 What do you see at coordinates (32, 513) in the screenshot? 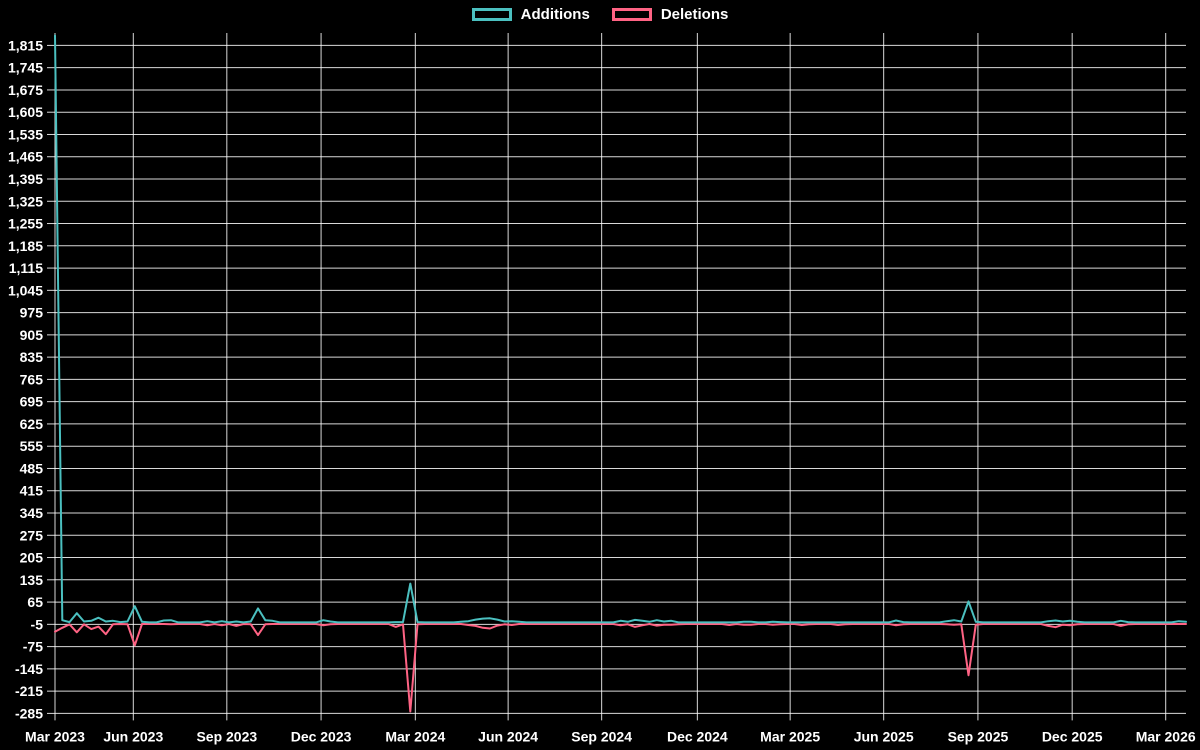
I see `y-axis-label: 345` at bounding box center [32, 513].